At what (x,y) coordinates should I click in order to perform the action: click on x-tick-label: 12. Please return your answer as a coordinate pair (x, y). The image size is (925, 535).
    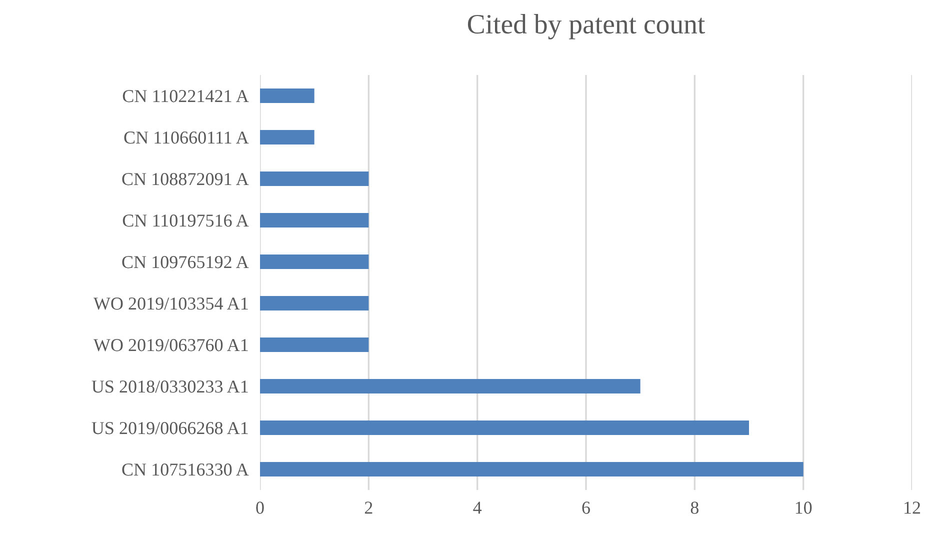
    Looking at the image, I should click on (912, 508).